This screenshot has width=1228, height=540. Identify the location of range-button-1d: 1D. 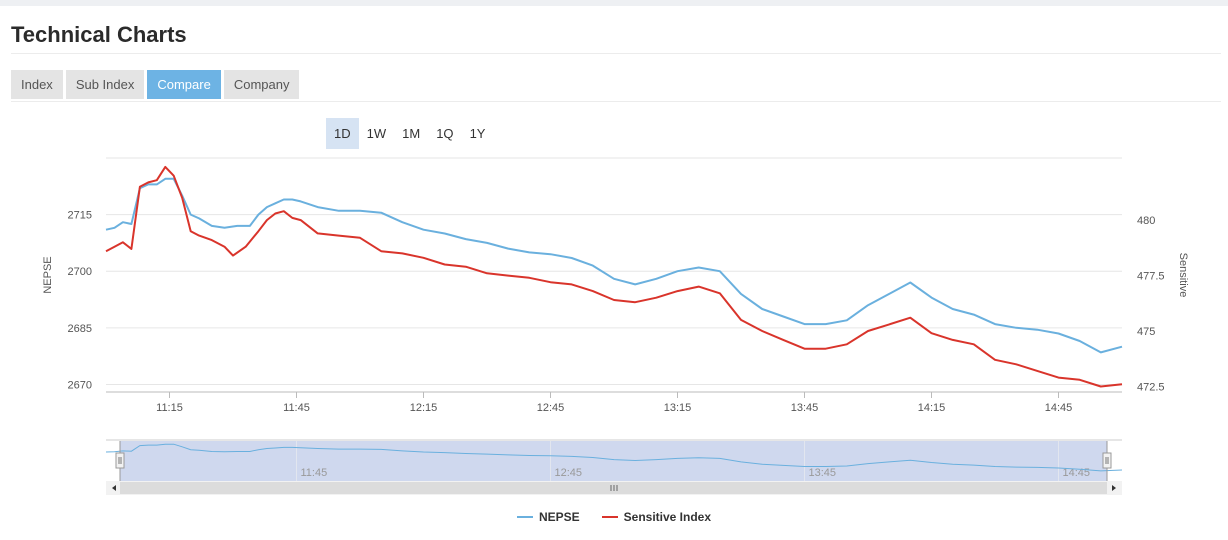
(342, 133).